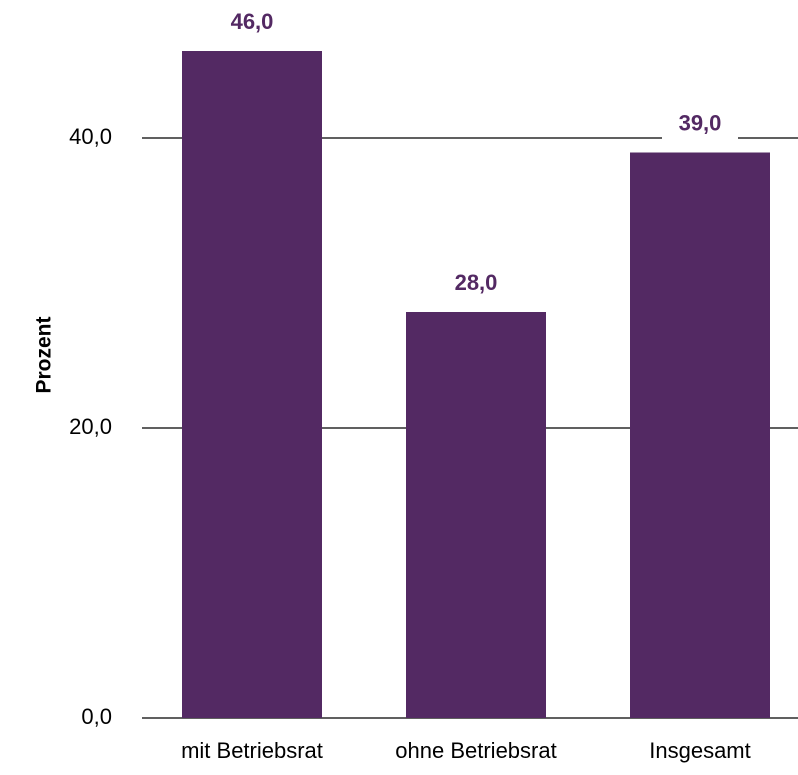 Image resolution: width=798 pixels, height=775 pixels. I want to click on y-axis-ticks: 0,0 20,0 40,0, so click(90, 426).